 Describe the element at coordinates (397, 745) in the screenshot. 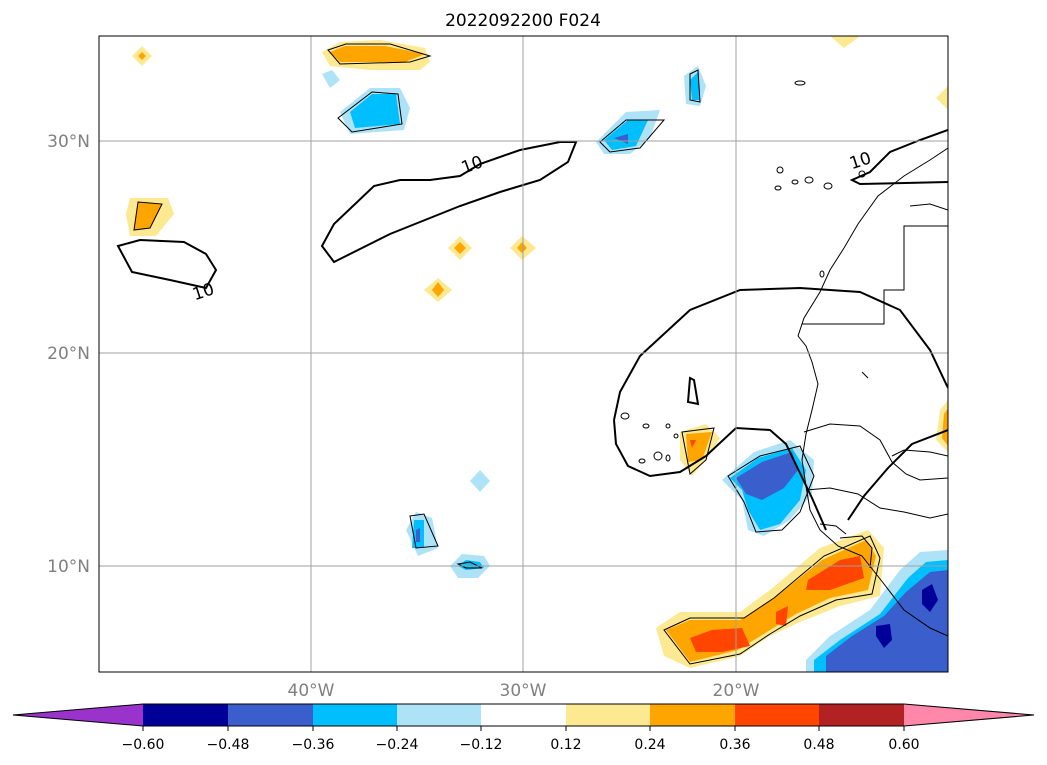

I see `colorbar-tick-label: −0.24` at that location.